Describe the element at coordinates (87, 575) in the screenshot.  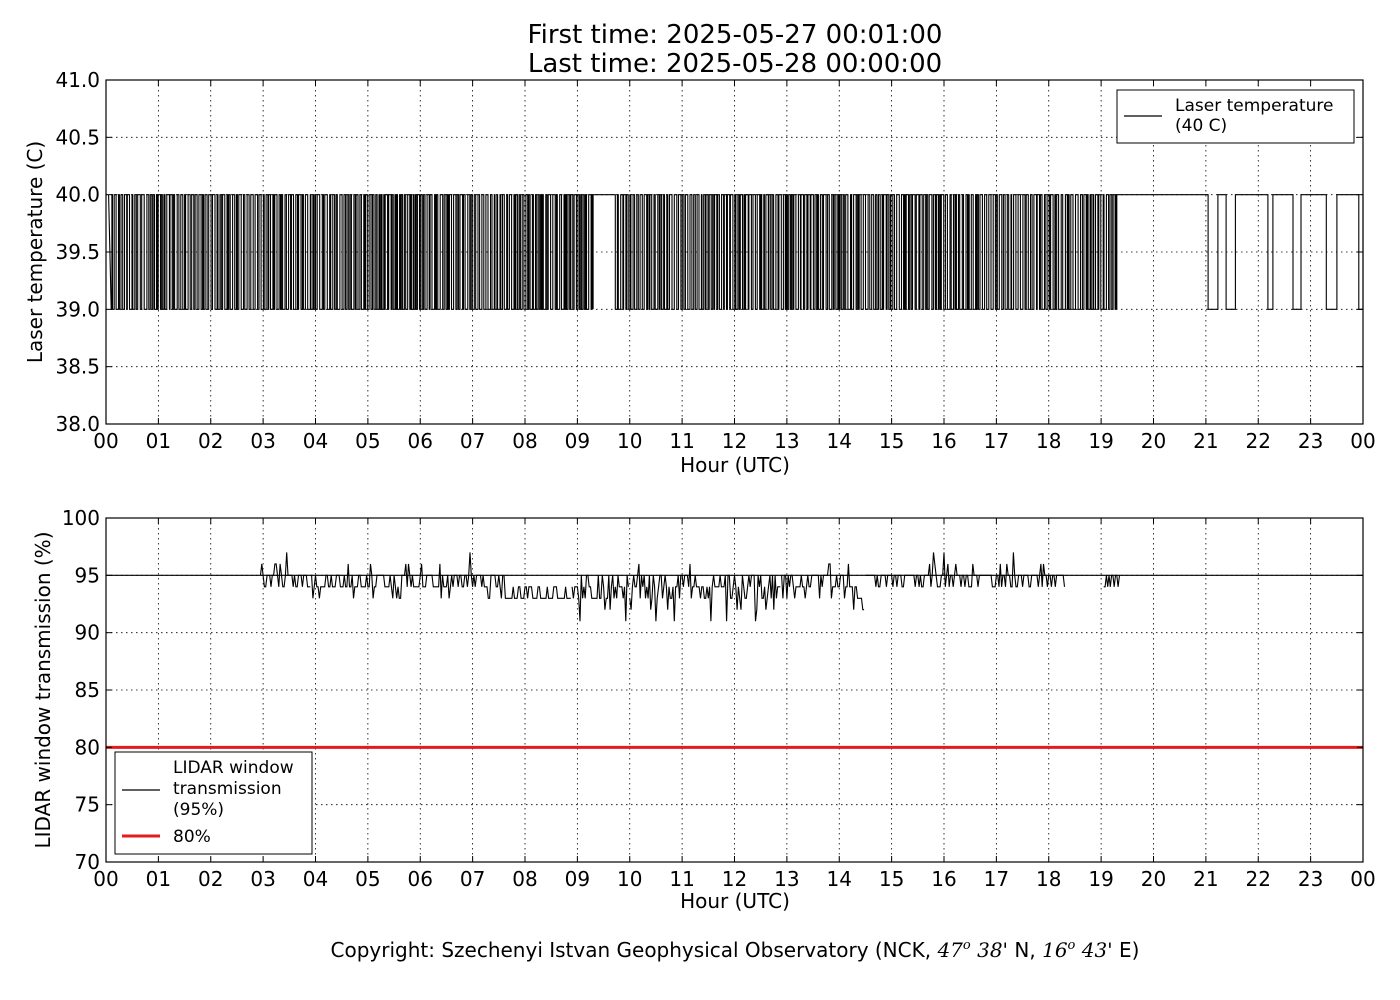
I see `y-tick-label: 95` at that location.